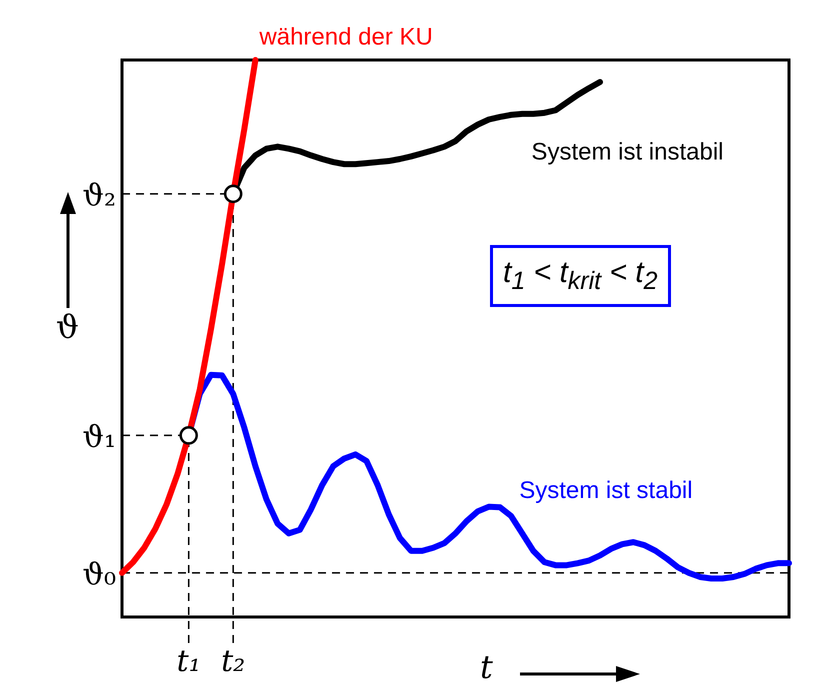 The height and width of the screenshot is (688, 817). What do you see at coordinates (606, 490) in the screenshot?
I see `series-label: System ist stabil` at bounding box center [606, 490].